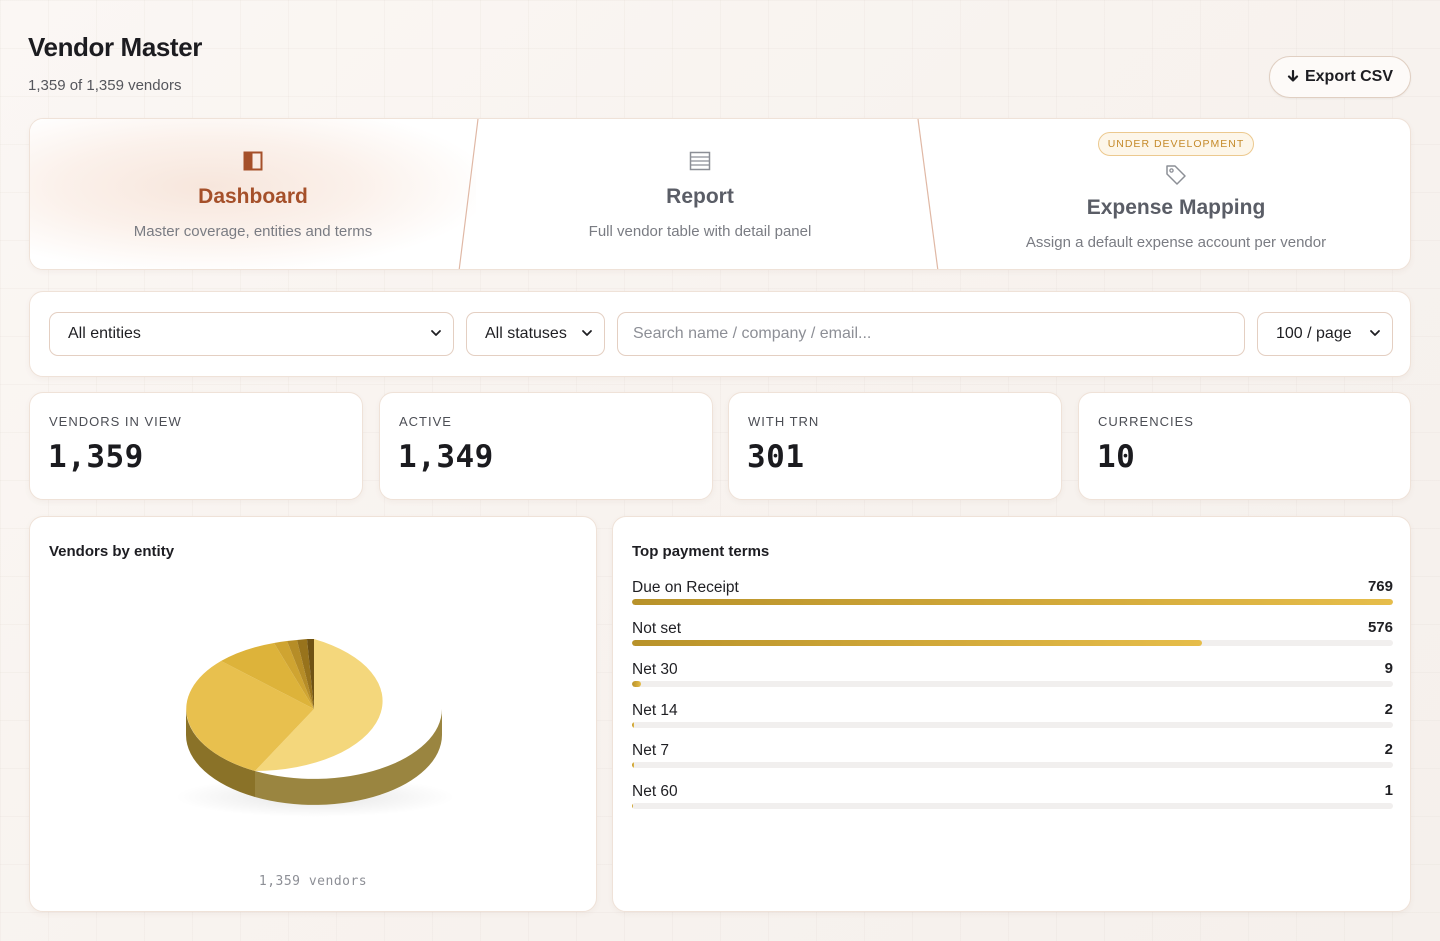 The image size is (1440, 941). I want to click on entity-pie-chart, so click(315, 727).